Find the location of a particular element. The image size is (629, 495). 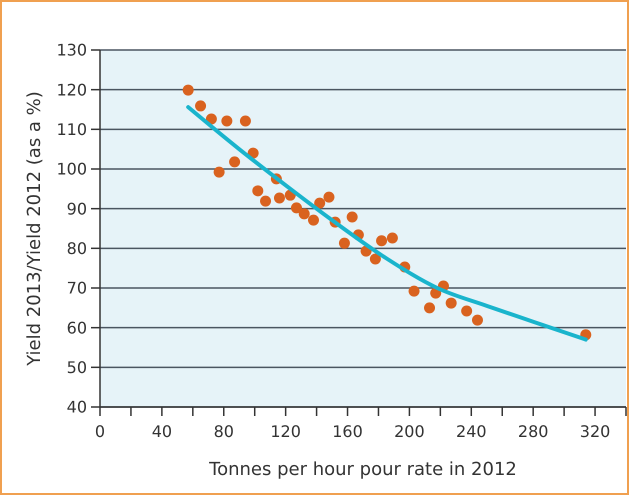

y-tick-label: 60 is located at coordinates (76, 328).